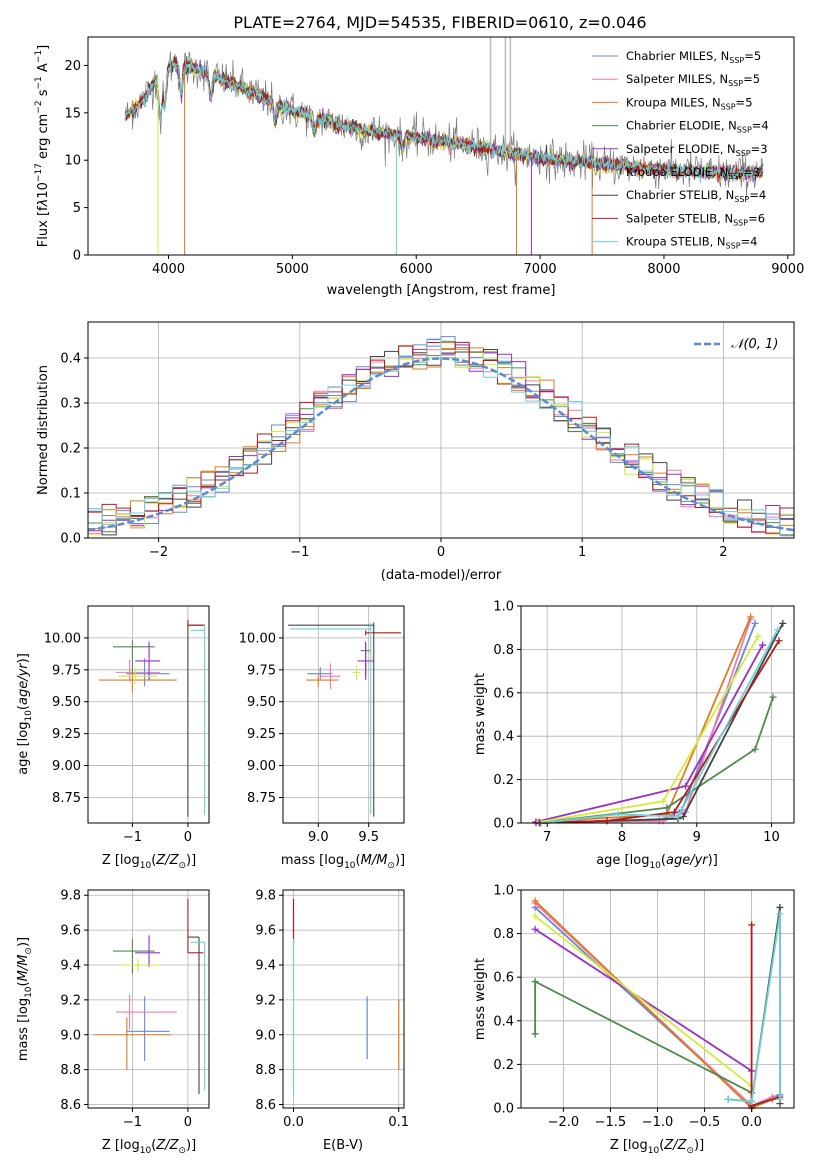 The height and width of the screenshot is (1170, 819). What do you see at coordinates (765, 1016) in the screenshot?
I see `weight-z-line-salpeter-stelib` at bounding box center [765, 1016].